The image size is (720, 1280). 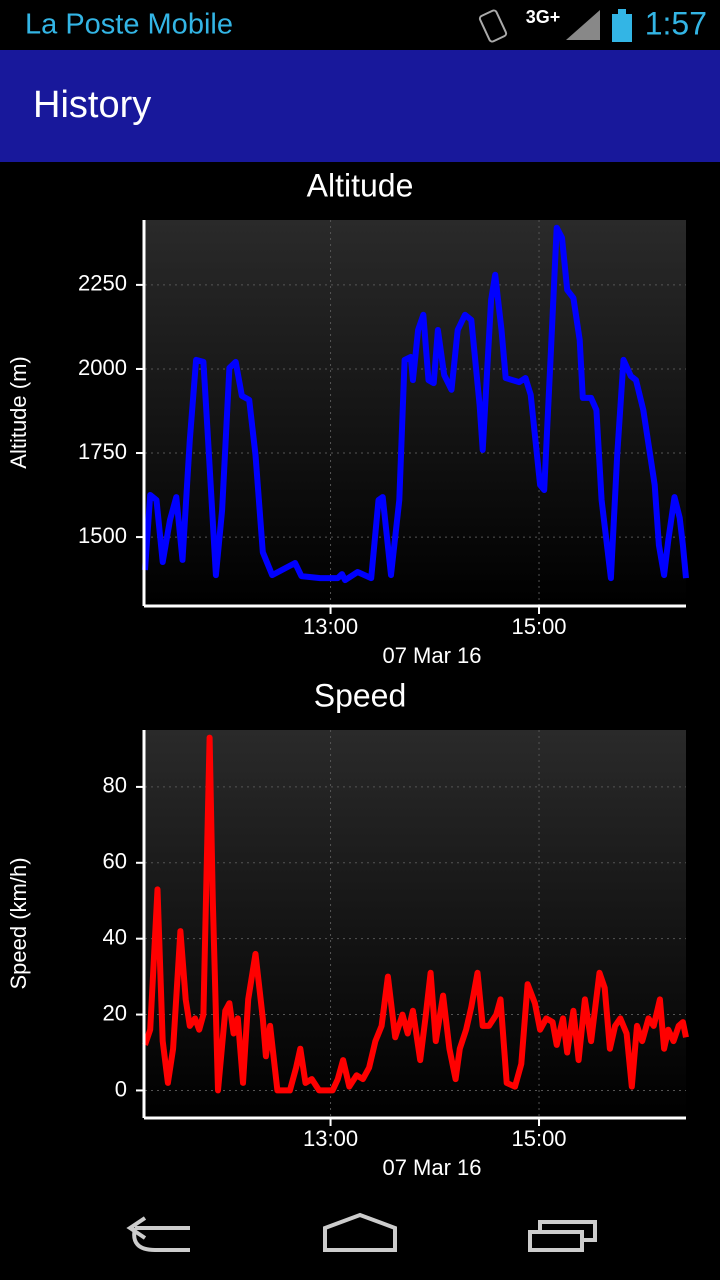 I want to click on y-axis-label: Altitude (m), so click(x=18, y=412).